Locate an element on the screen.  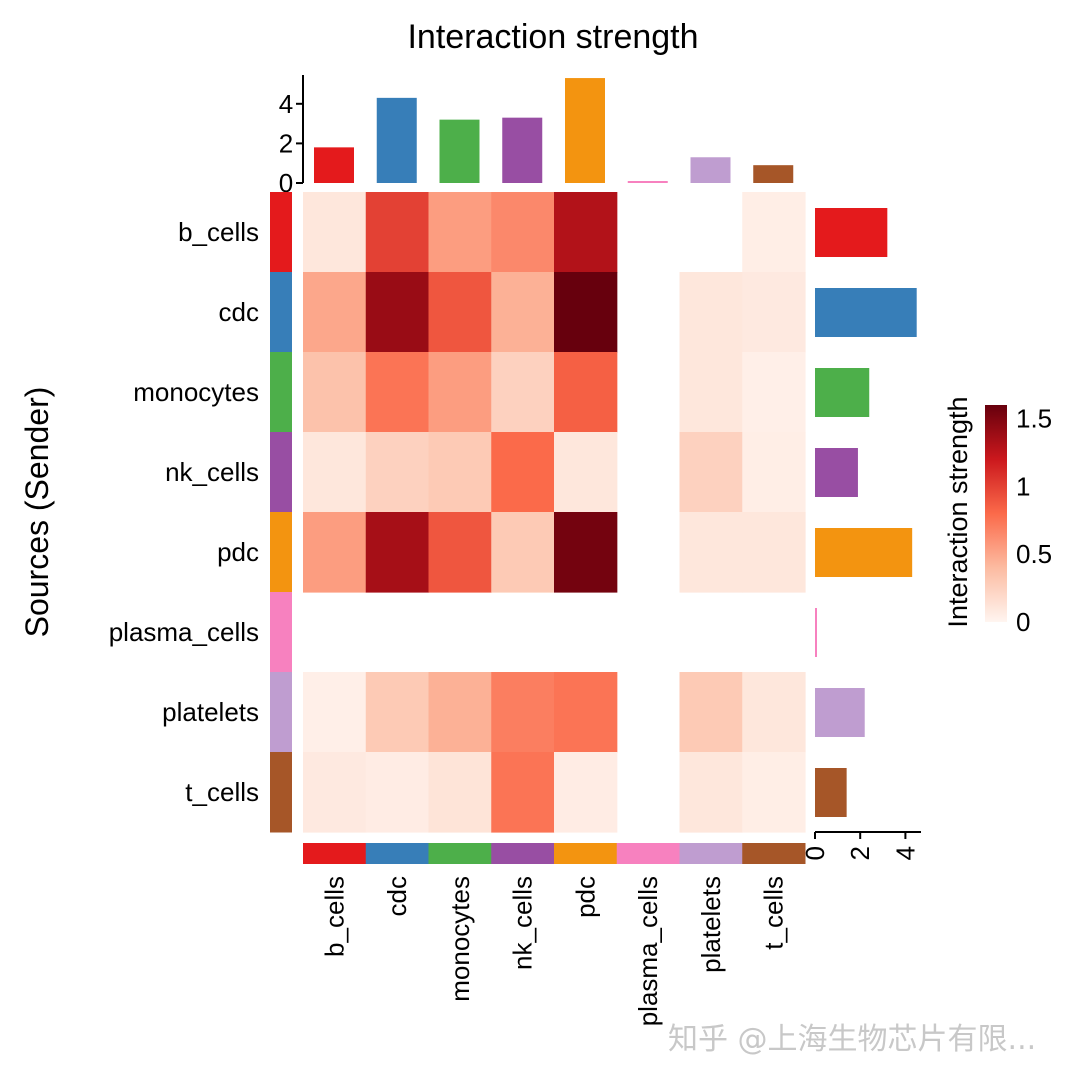
top-bar-platelets is located at coordinates (710, 170).